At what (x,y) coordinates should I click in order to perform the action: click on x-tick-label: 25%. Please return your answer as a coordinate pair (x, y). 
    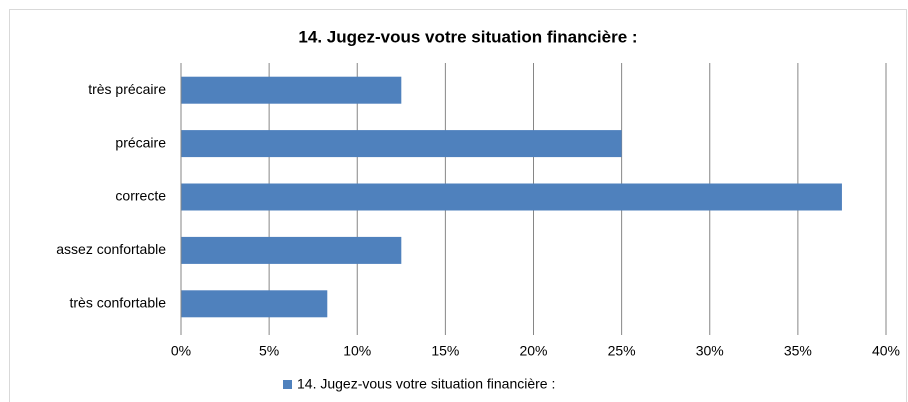
    Looking at the image, I should click on (622, 351).